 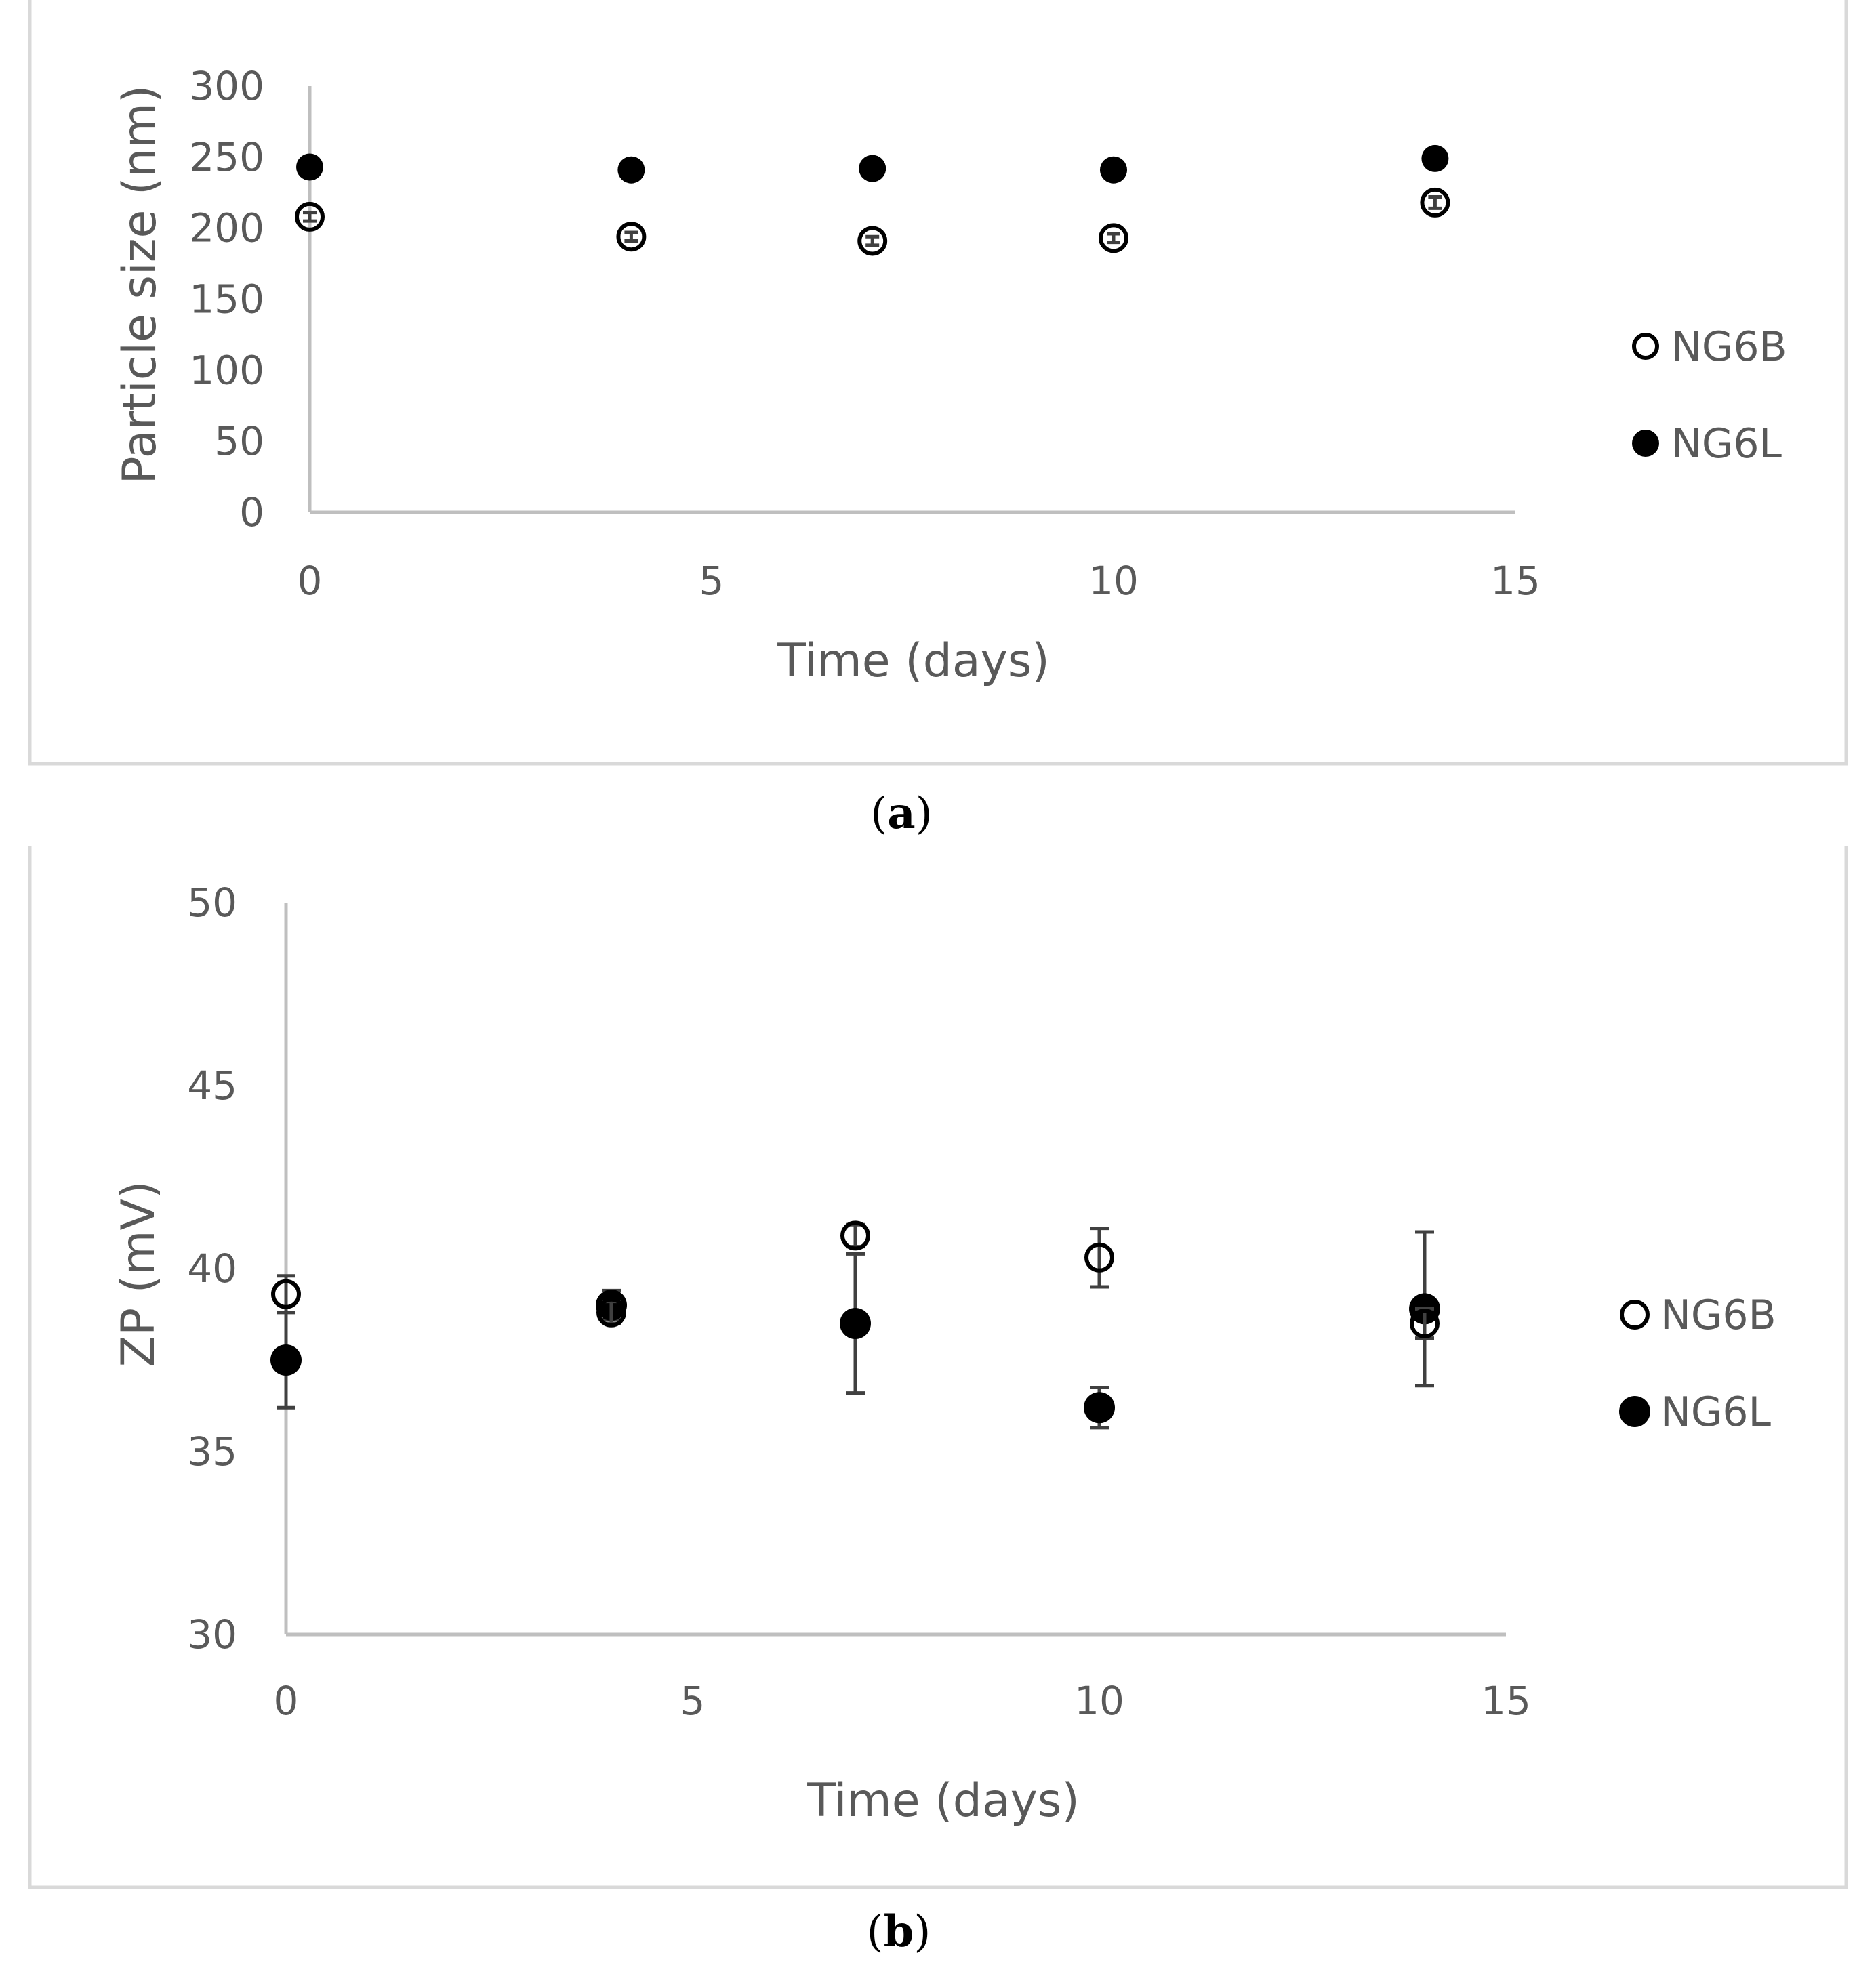 I want to click on y-tick-label: 200, so click(x=227, y=228).